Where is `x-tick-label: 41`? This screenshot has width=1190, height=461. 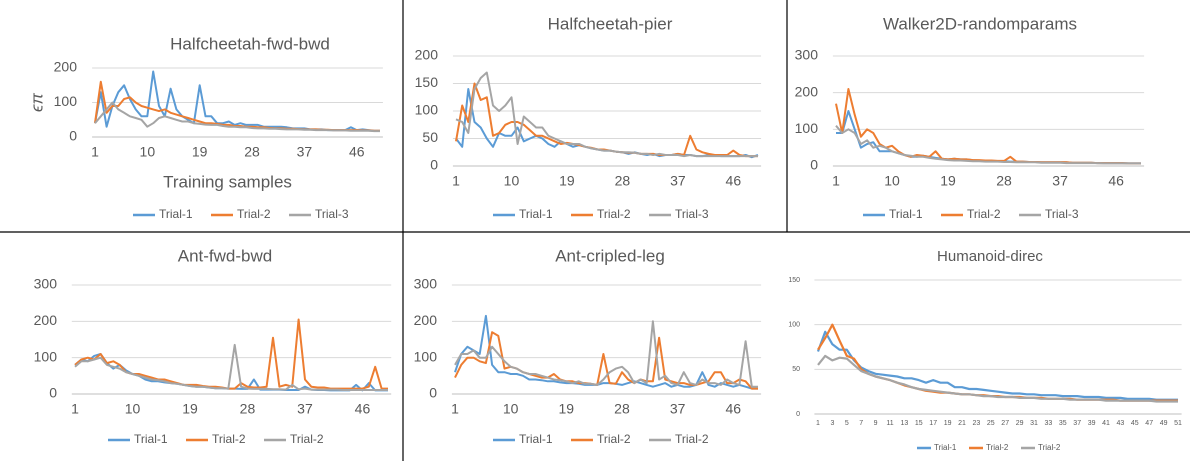 x-tick-label: 41 is located at coordinates (1106, 423).